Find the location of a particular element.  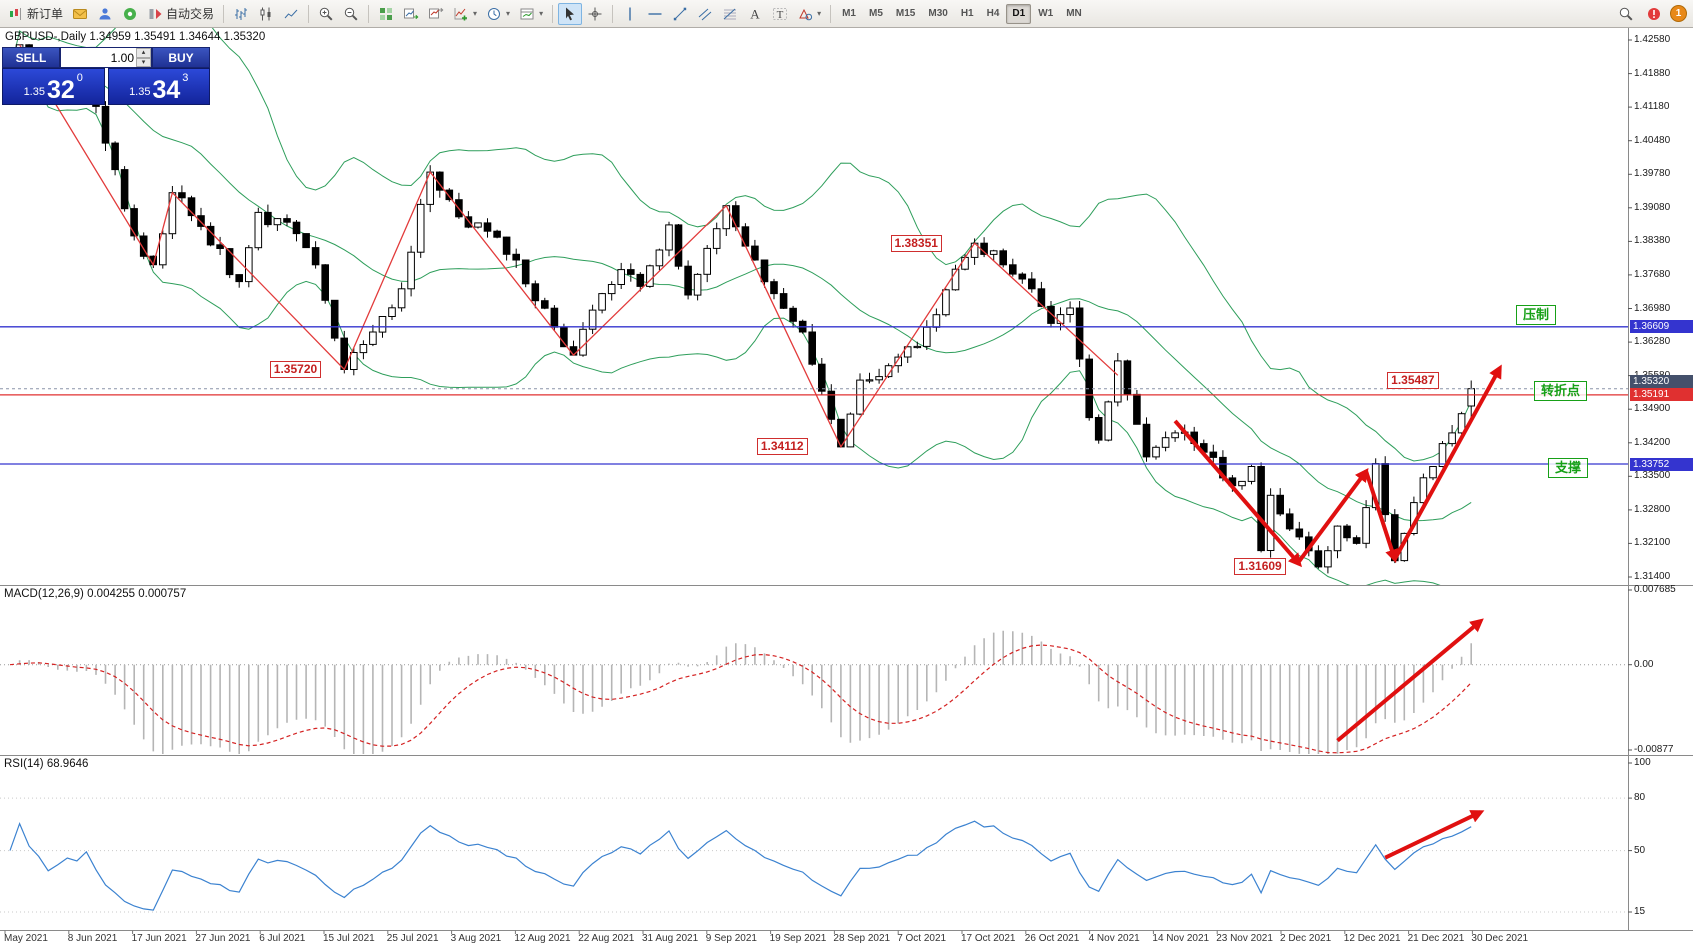

horizontal-line-tool-button is located at coordinates (655, 14).